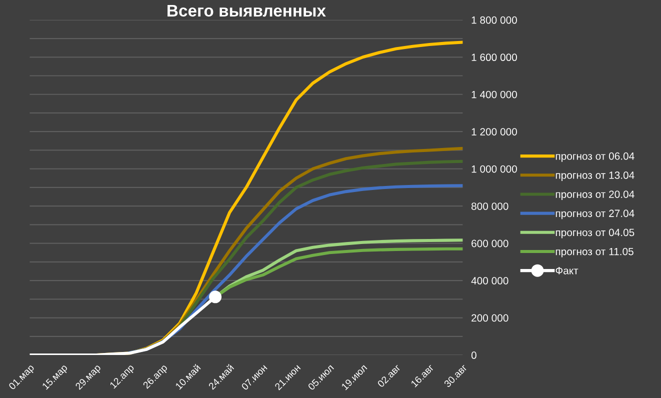 This screenshot has height=398, width=661. I want to click on y-tick-label: 0, so click(473, 355).